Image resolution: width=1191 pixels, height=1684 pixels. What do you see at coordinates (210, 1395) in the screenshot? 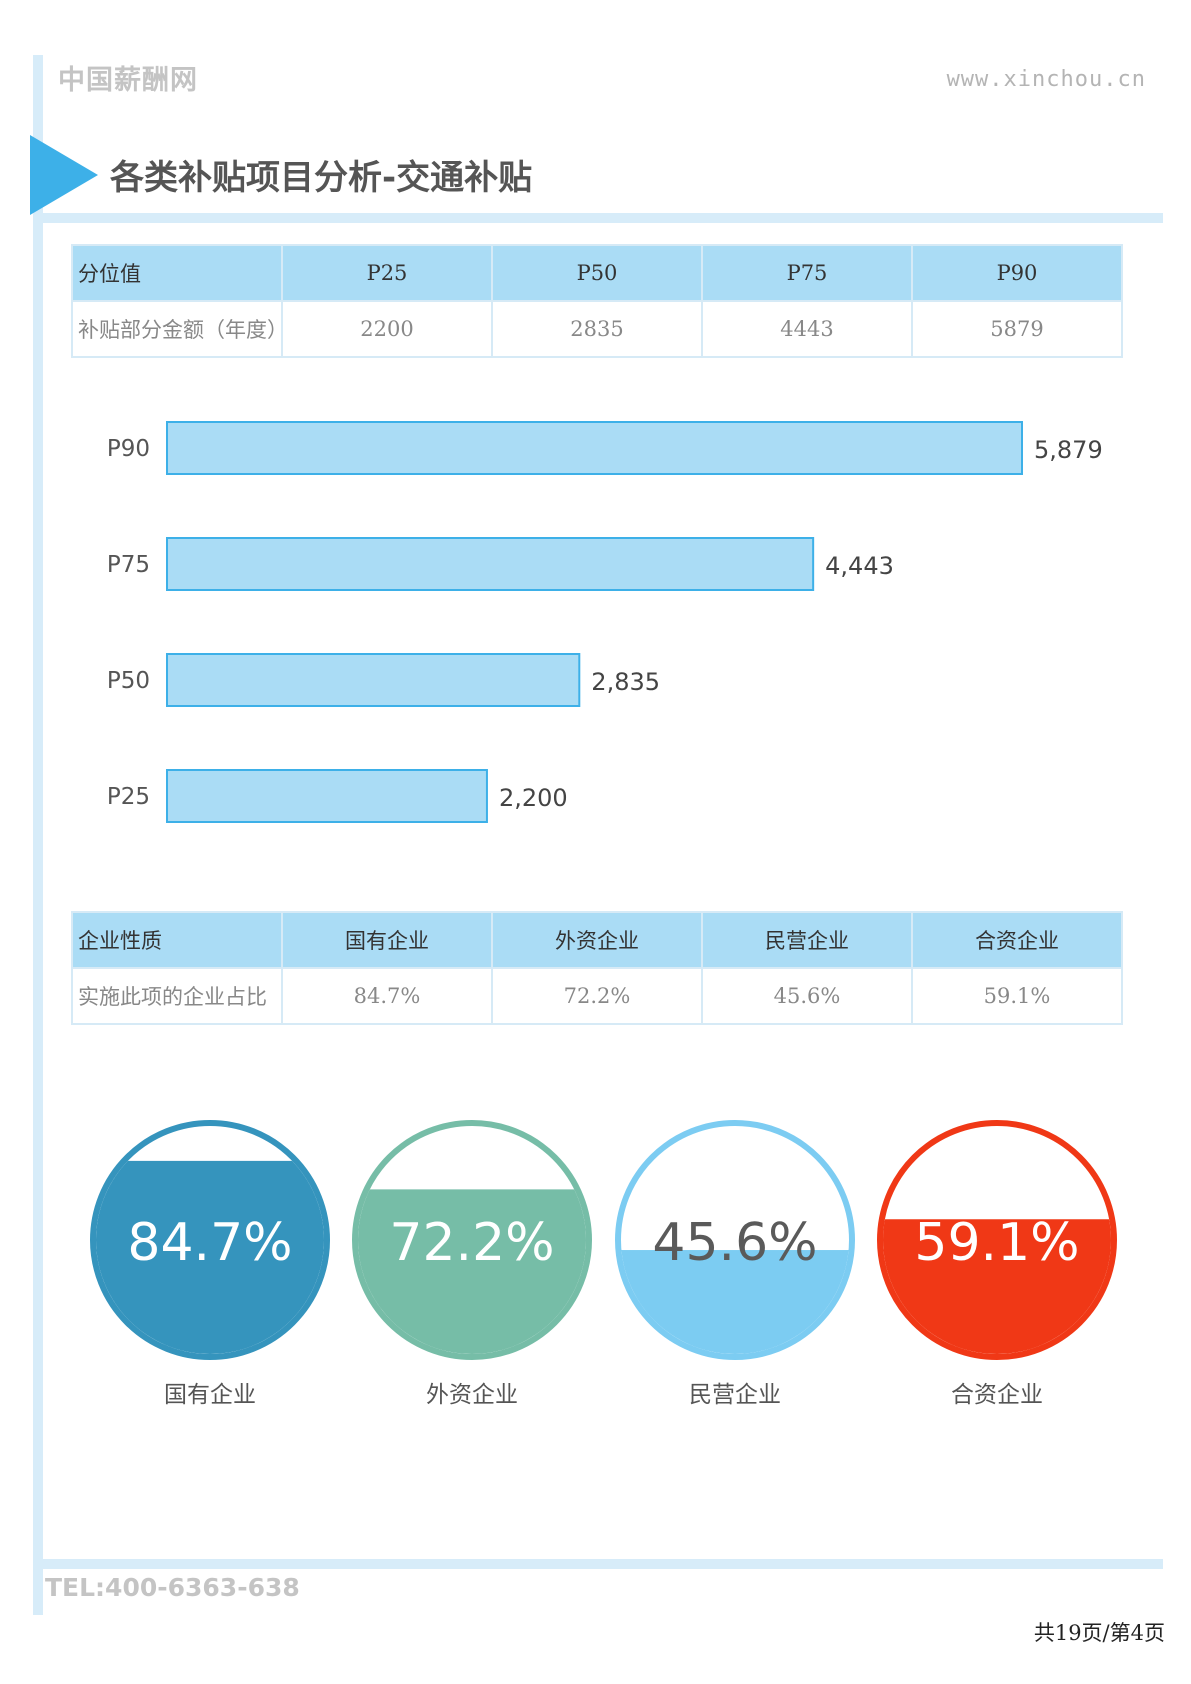
I see `gauge-label: 国有企业` at bounding box center [210, 1395].